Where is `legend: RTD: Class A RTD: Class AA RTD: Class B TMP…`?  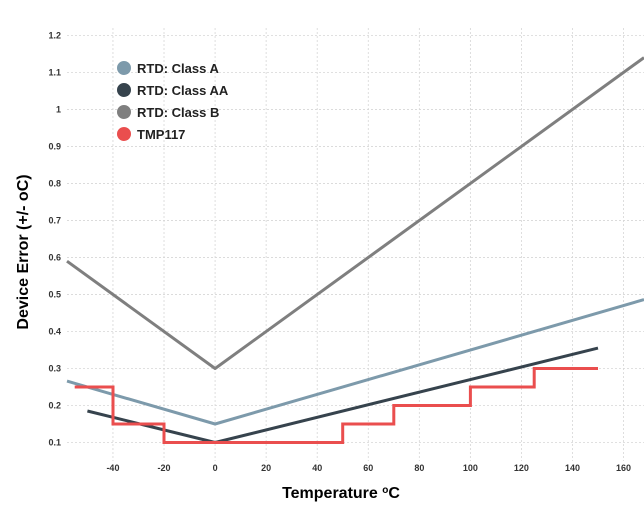 legend: RTD: Class A RTD: Class AA RTD: Class B TMP… is located at coordinates (173, 101).